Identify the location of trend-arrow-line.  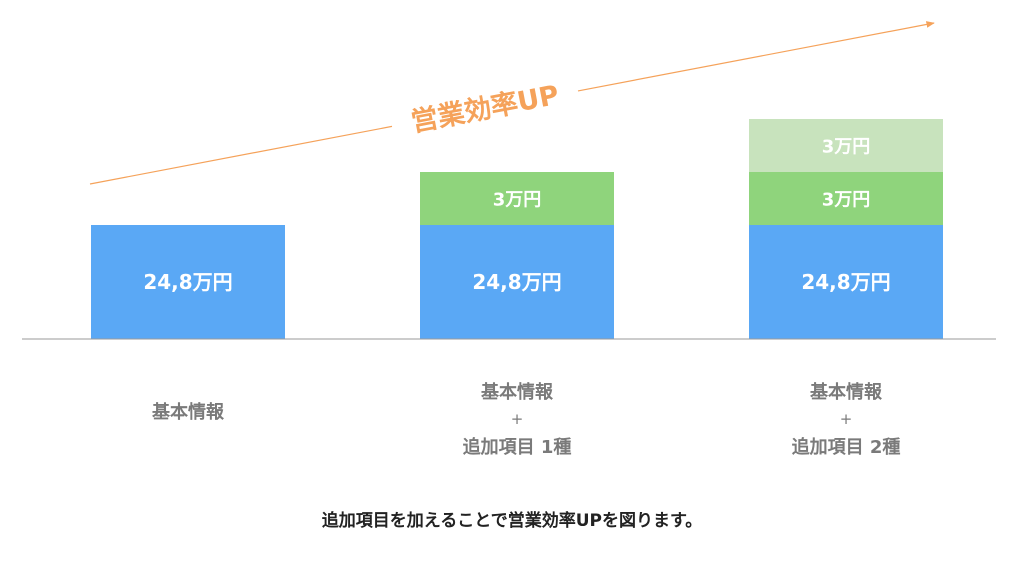
(241, 155).